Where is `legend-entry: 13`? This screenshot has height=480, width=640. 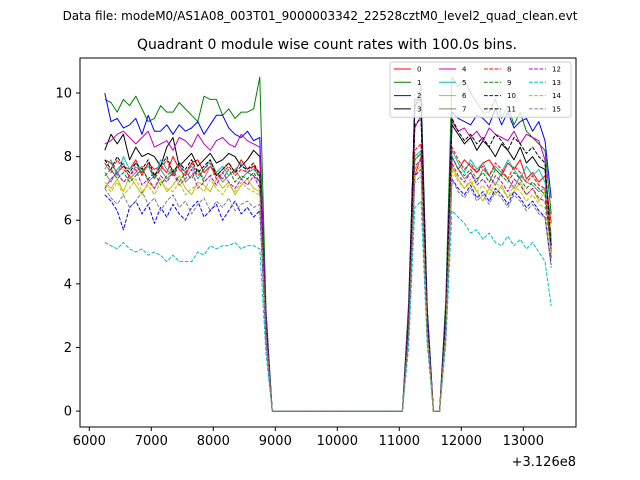
legend-entry: 13 is located at coordinates (545, 83).